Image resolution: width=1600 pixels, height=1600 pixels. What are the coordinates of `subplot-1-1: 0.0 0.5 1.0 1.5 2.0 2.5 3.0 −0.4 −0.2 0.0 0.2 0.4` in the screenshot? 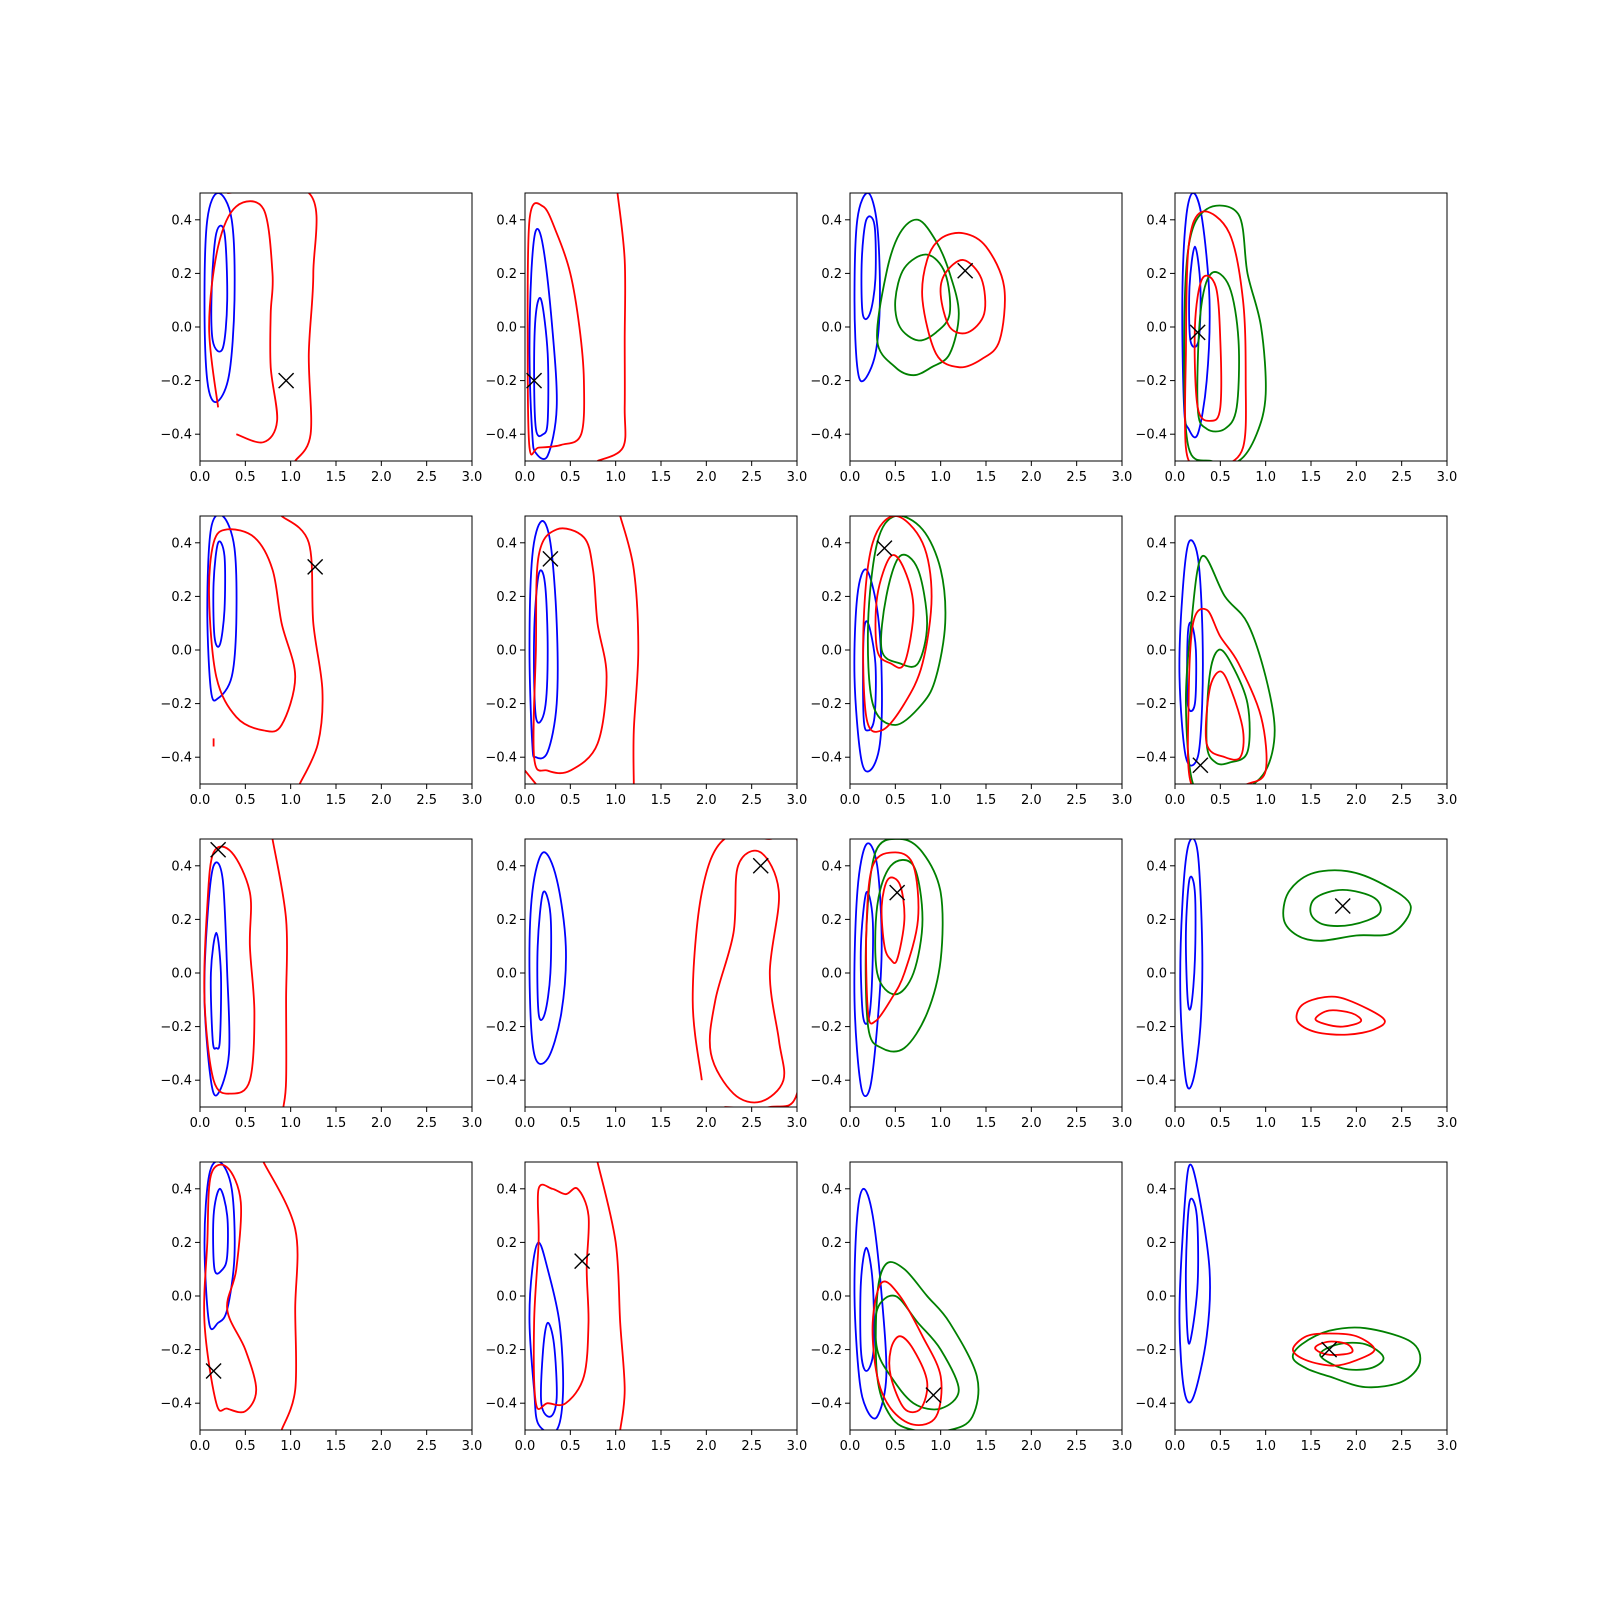 It's located at (321, 338).